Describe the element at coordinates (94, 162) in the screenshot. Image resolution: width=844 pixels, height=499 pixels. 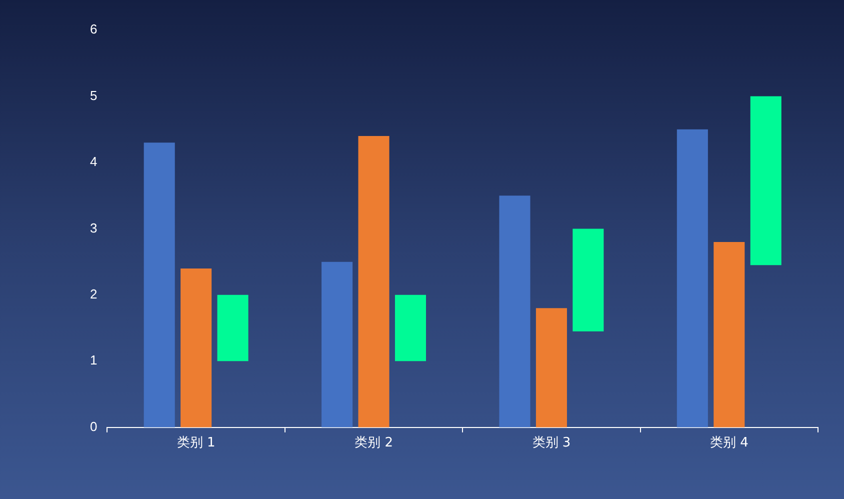
I see `y-tick-label: 4` at that location.